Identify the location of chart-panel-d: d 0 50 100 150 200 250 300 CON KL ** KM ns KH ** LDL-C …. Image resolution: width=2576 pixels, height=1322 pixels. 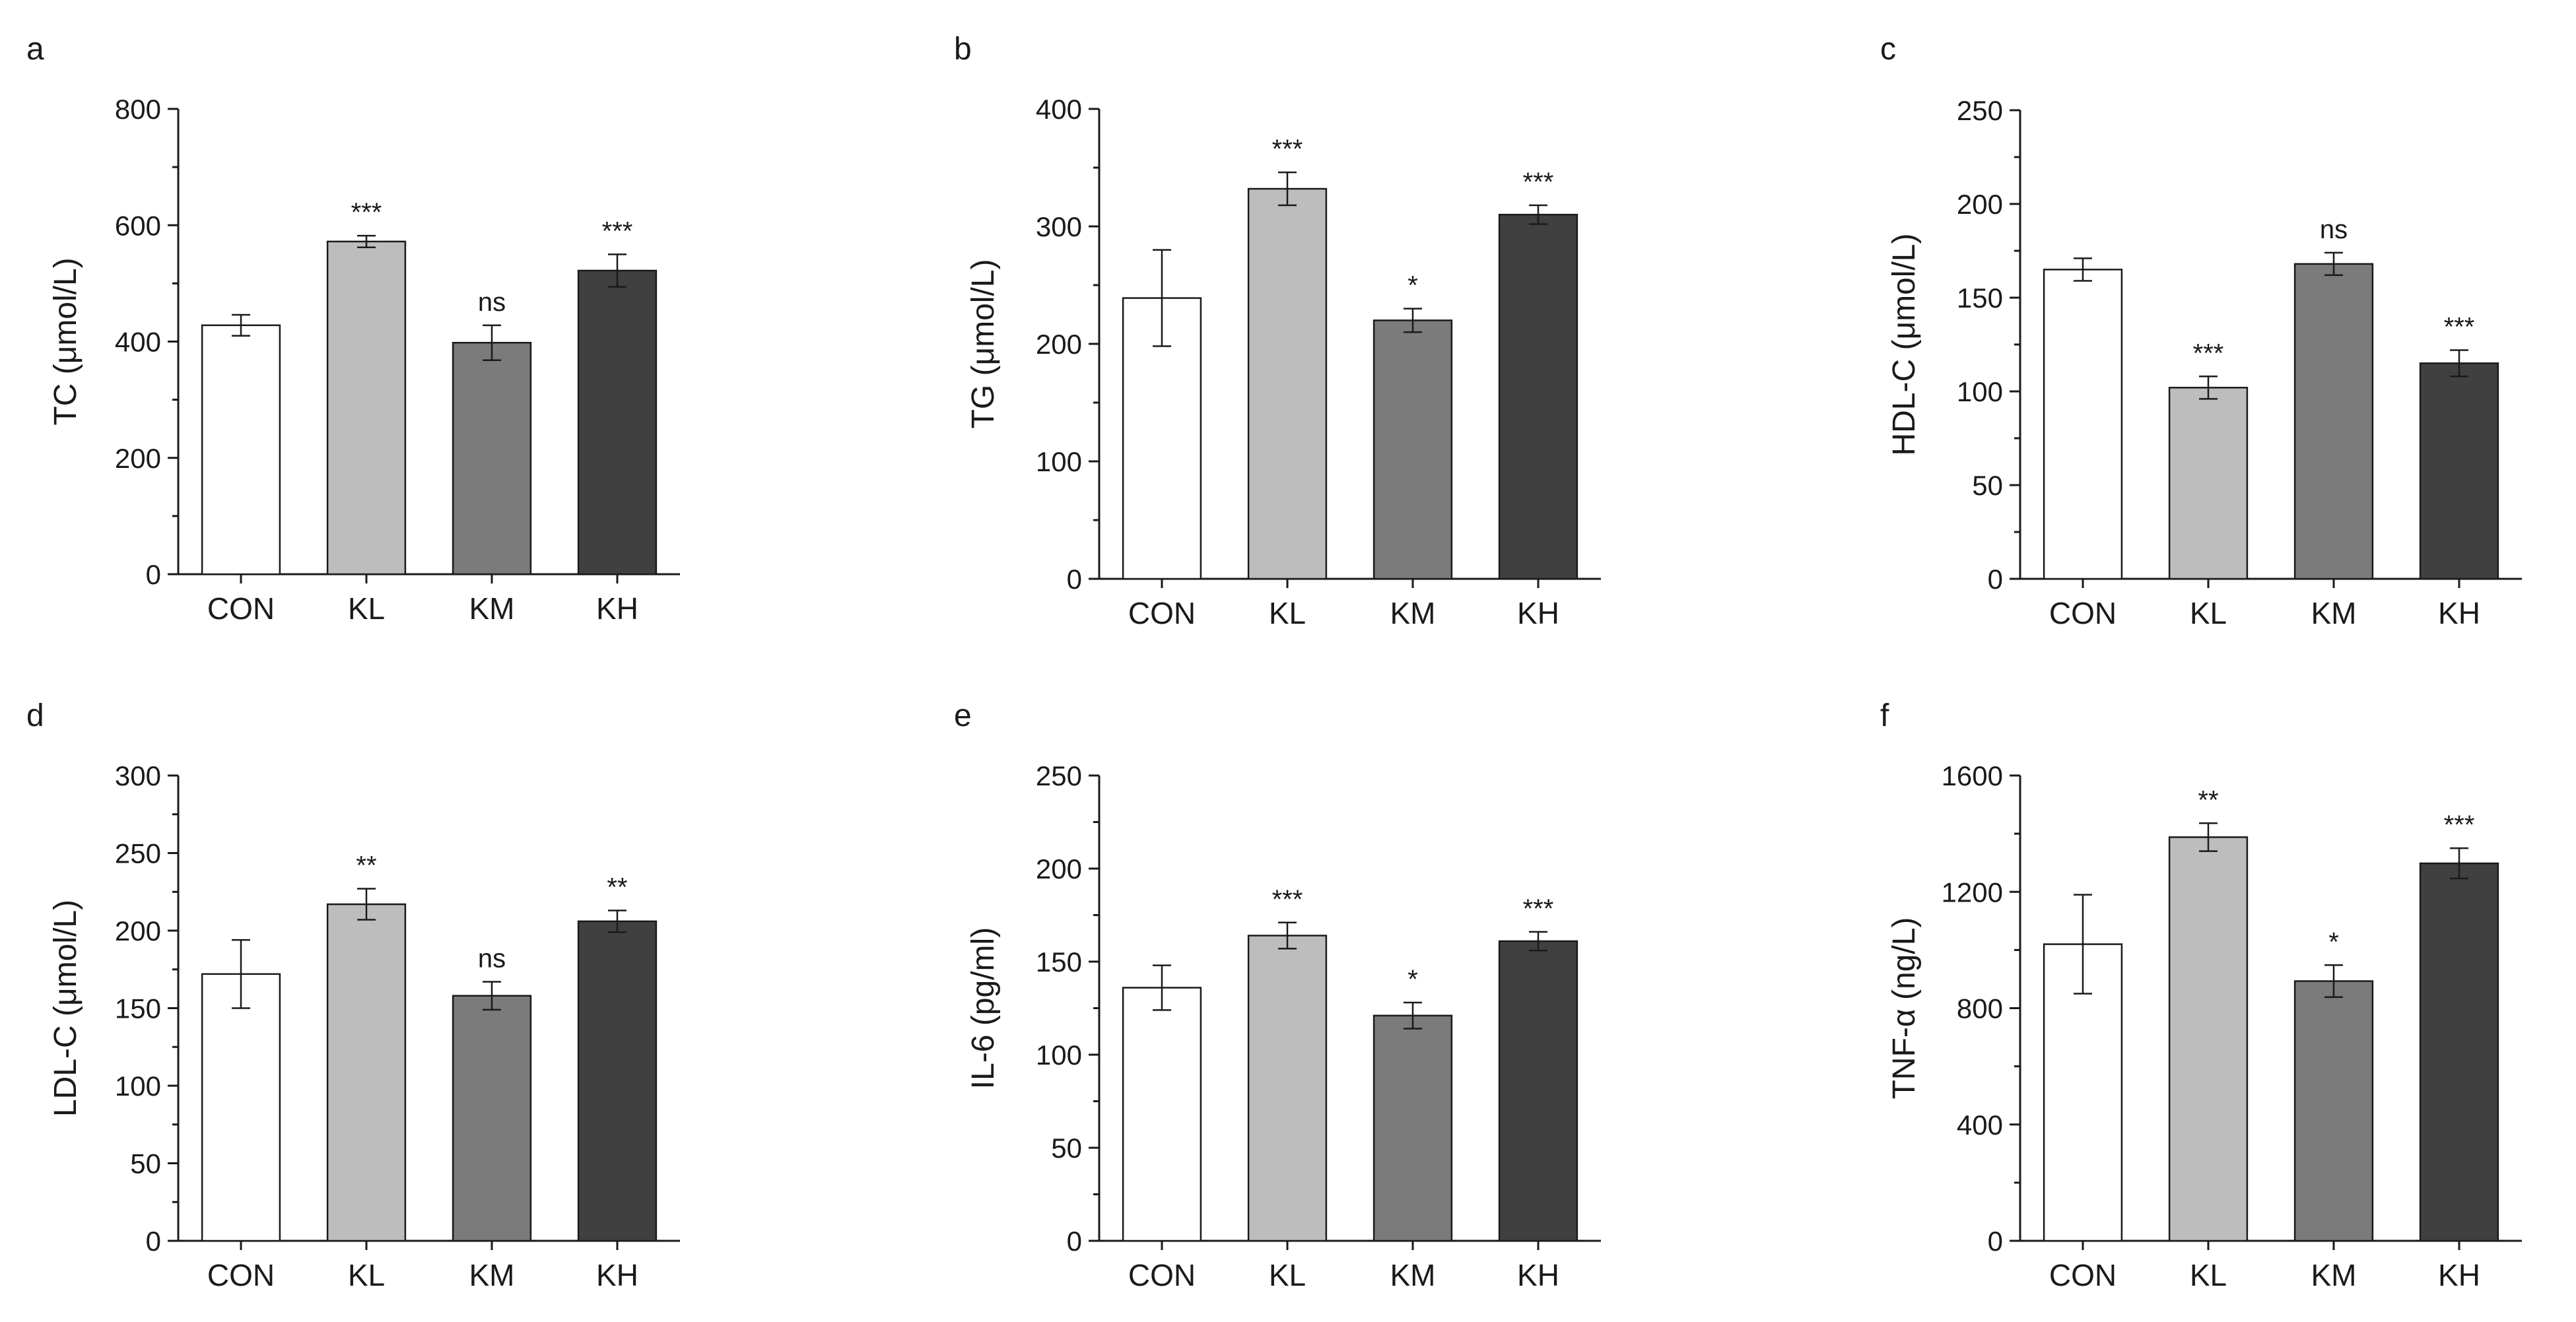
(353, 995).